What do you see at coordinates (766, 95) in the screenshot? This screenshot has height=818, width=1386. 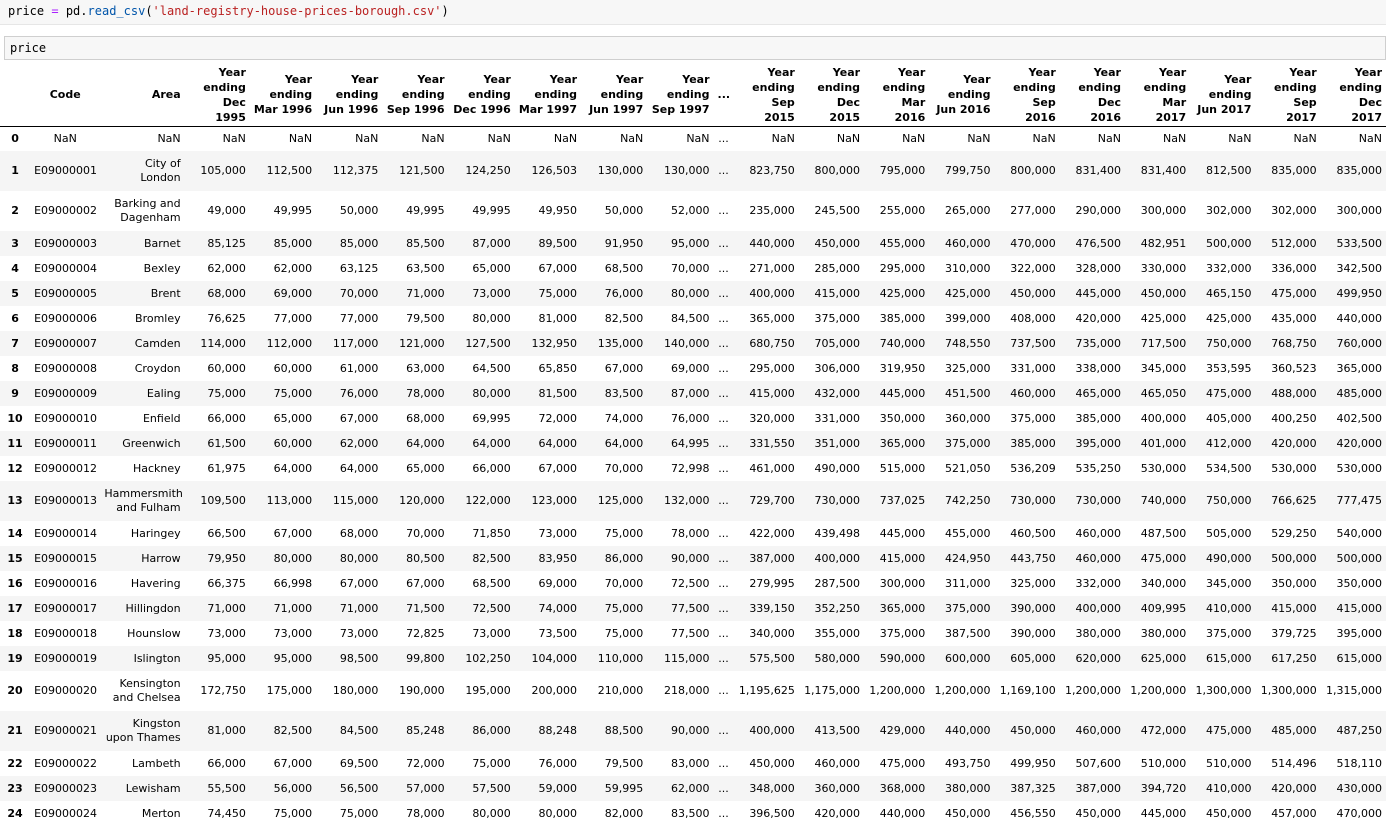 I see `column-header: Year ending Sep 2015` at bounding box center [766, 95].